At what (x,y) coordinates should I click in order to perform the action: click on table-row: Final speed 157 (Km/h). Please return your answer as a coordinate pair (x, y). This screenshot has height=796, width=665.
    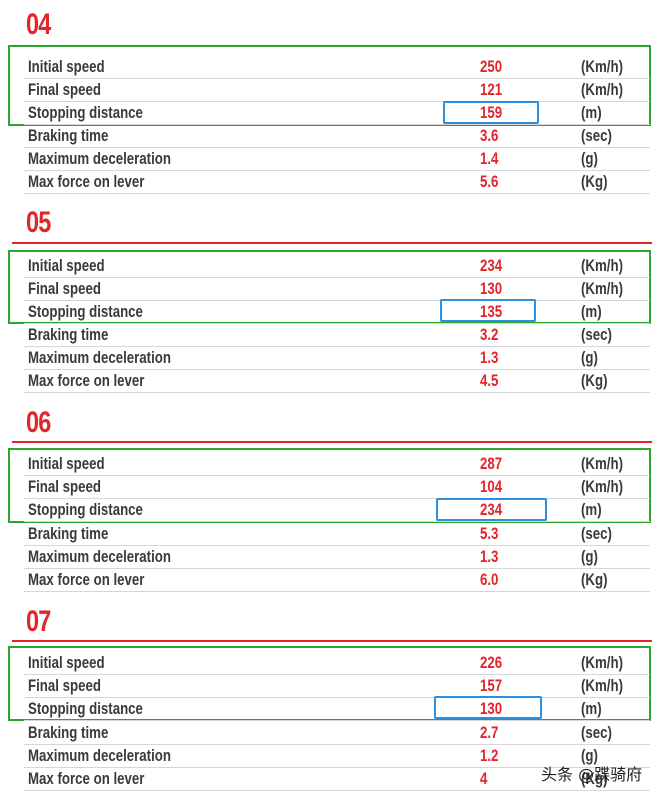
    Looking at the image, I should click on (337, 686).